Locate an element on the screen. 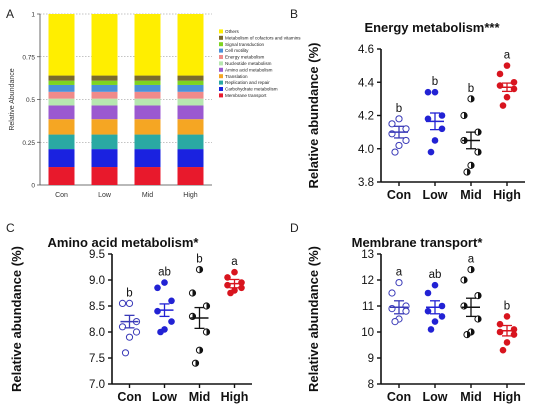  significance-letter: ab is located at coordinates (164, 273).